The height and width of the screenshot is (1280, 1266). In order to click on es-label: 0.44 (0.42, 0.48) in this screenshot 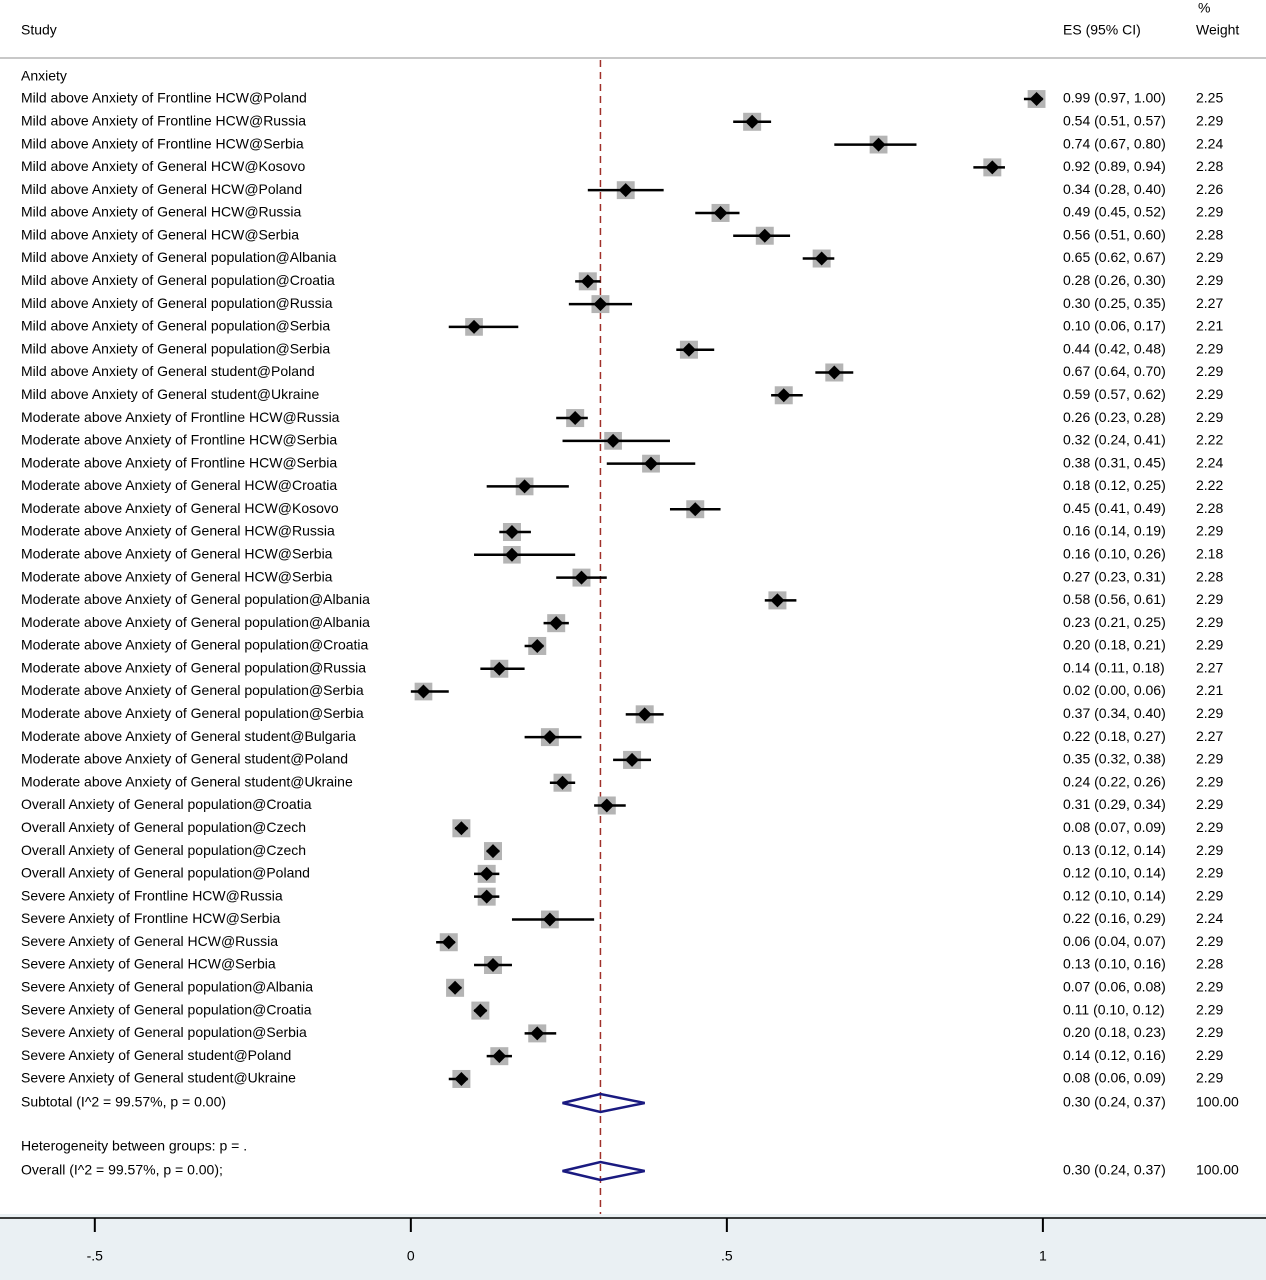, I will do `click(1114, 348)`.